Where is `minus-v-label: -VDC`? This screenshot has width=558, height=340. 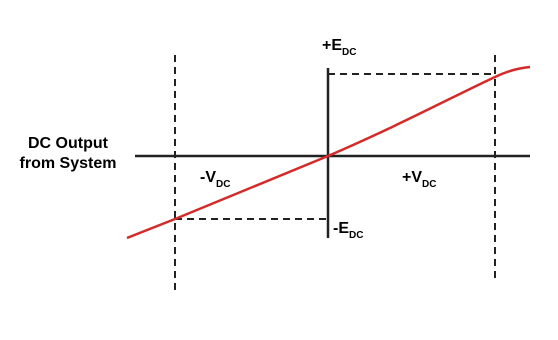 minus-v-label: -VDC is located at coordinates (215, 179).